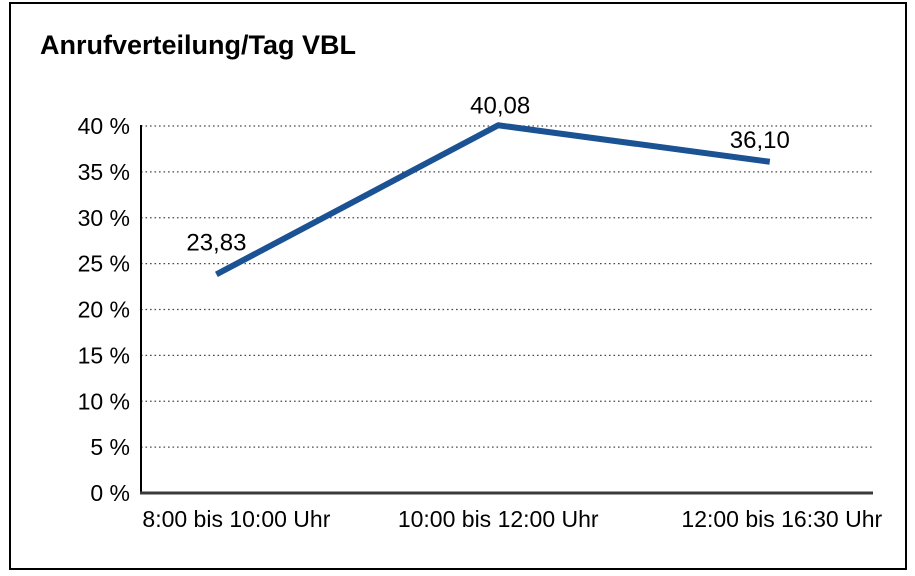 This screenshot has width=915, height=576. I want to click on x-category-label: 8:00 bis 10:00 Uhr, so click(236, 519).